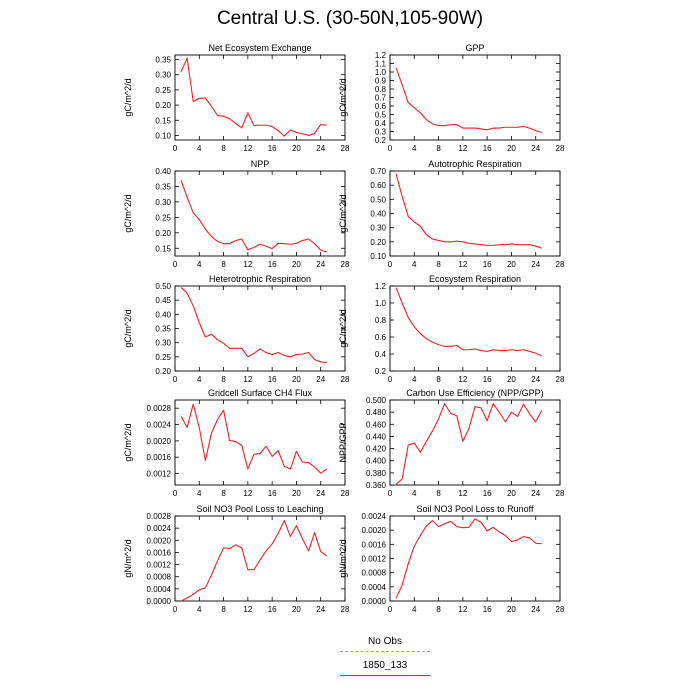  Describe the element at coordinates (376, 485) in the screenshot. I see `y-tick-label: 0.360` at that location.